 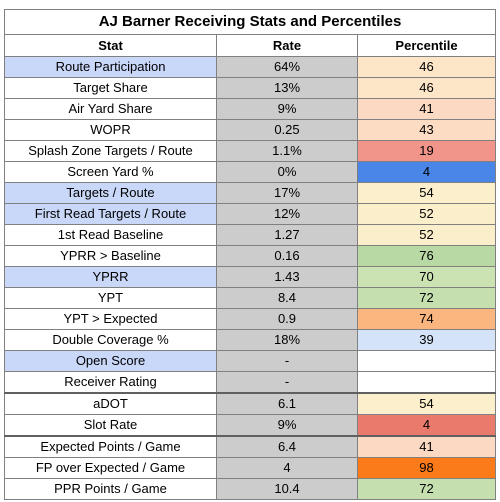 I want to click on rate-cell: 17%, so click(x=287, y=193).